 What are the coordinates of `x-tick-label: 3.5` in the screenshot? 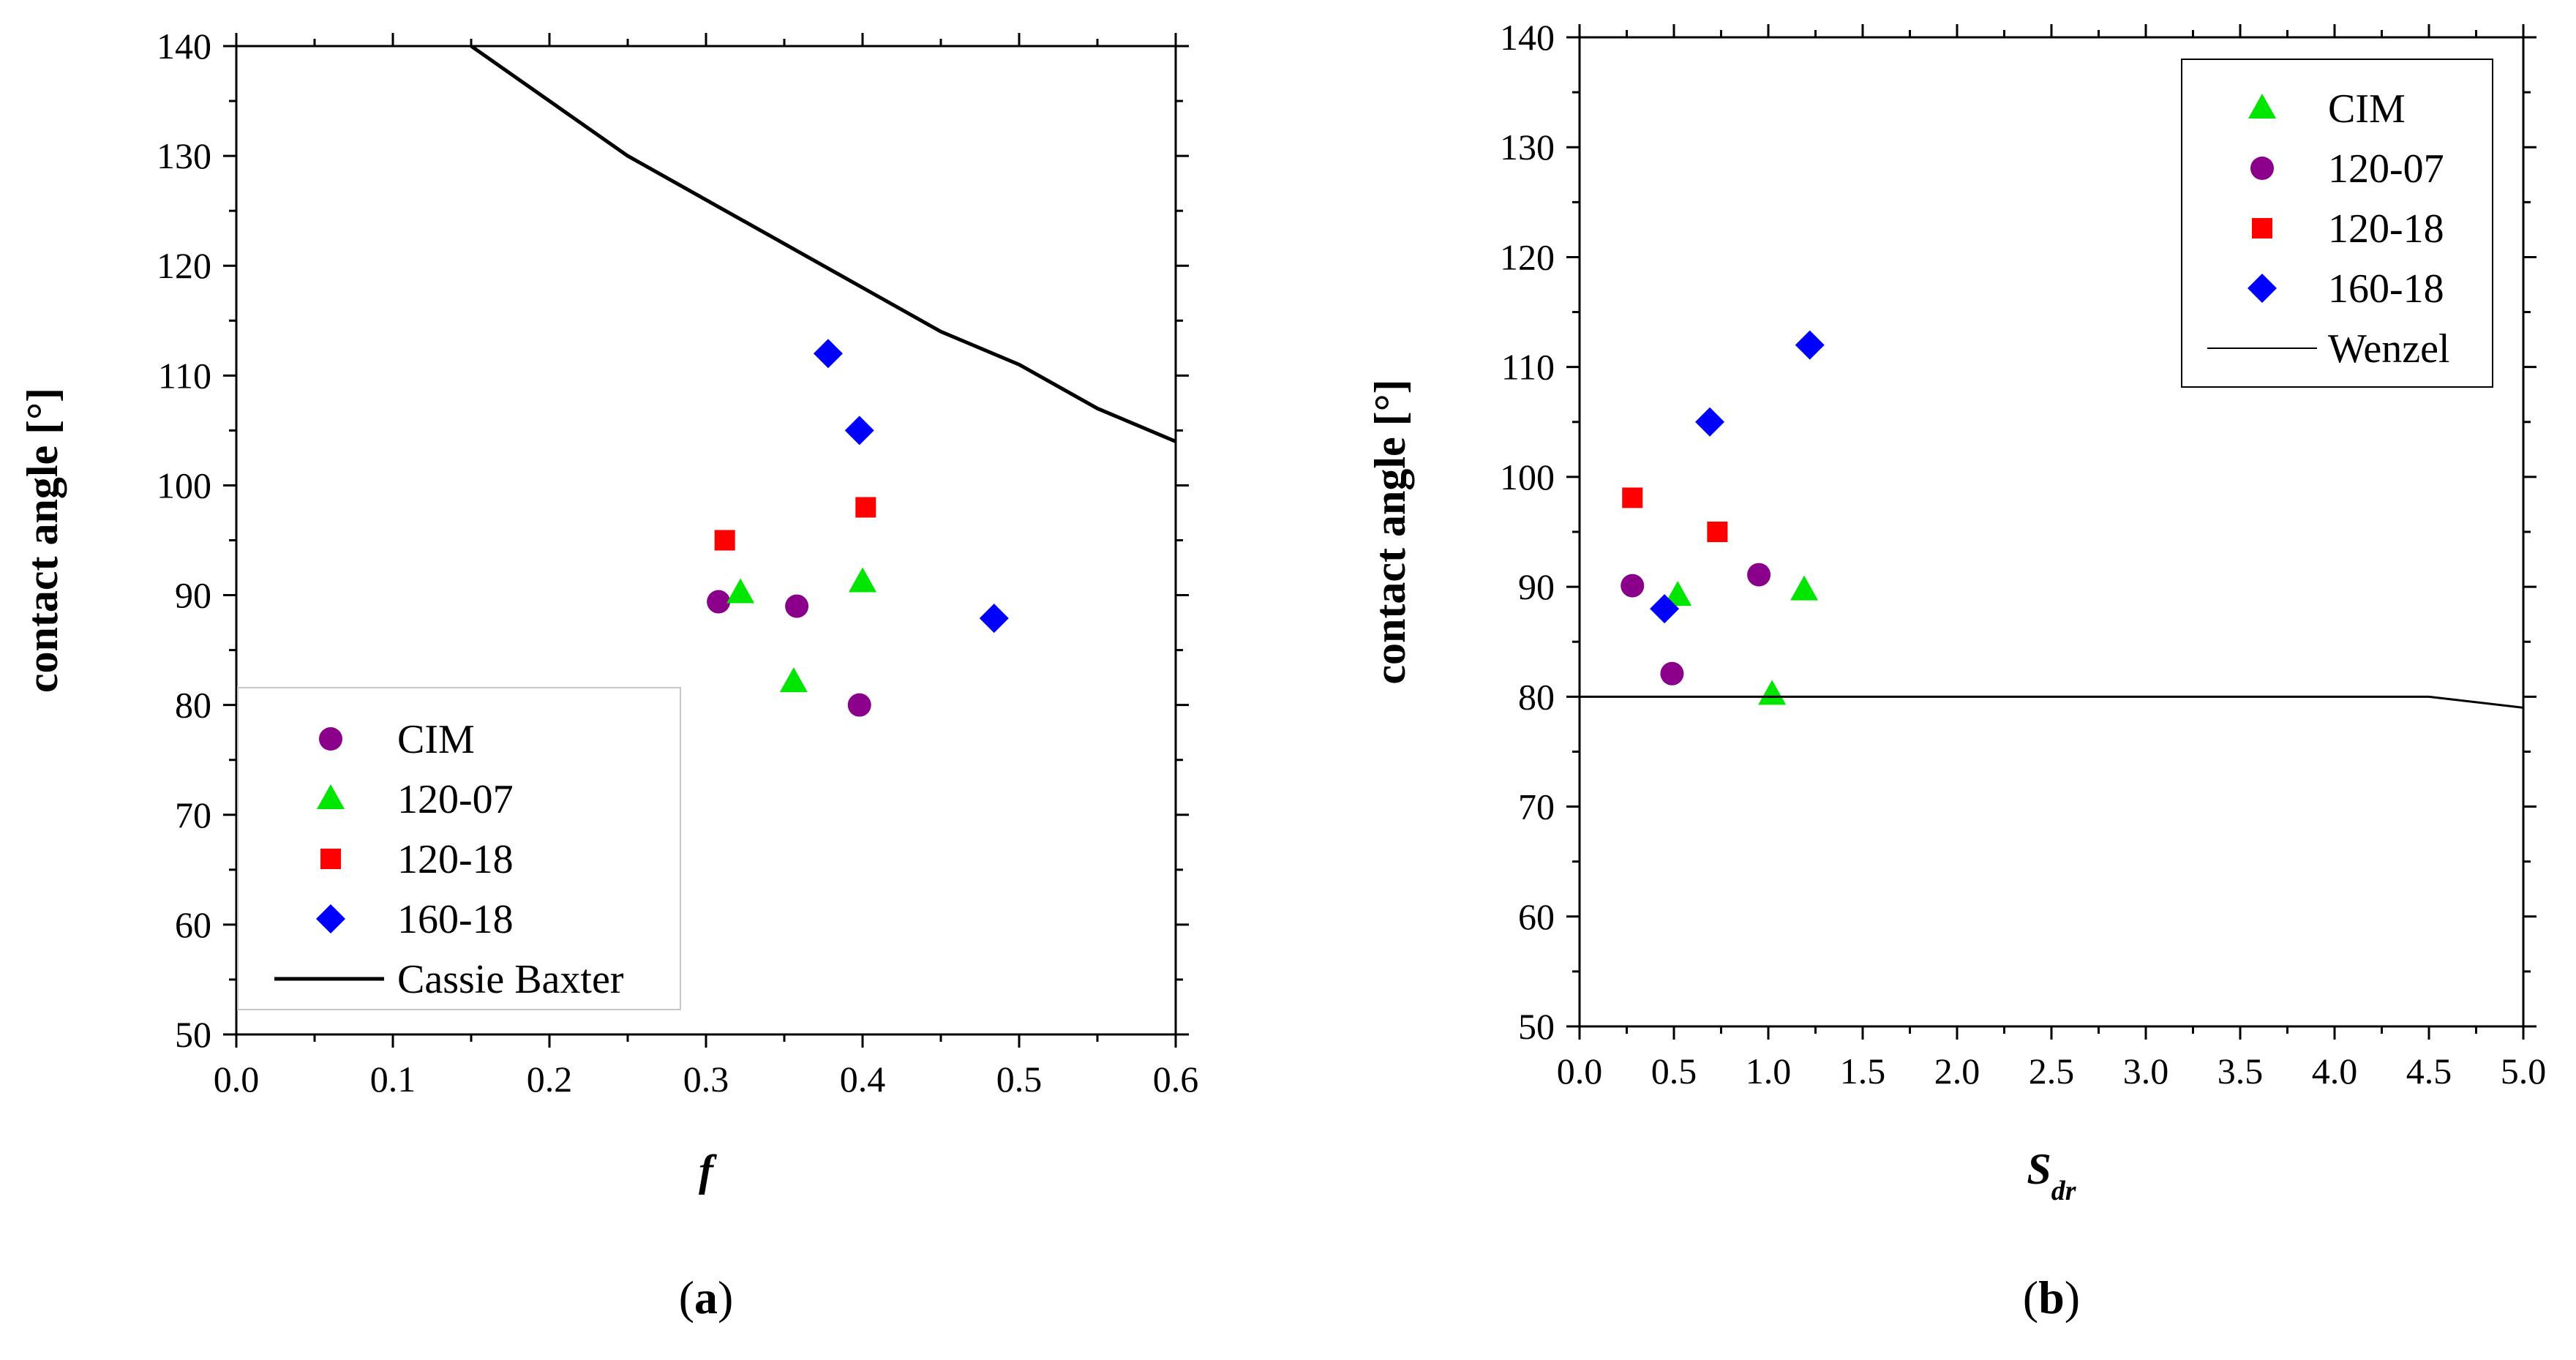 It's located at (2241, 1071).